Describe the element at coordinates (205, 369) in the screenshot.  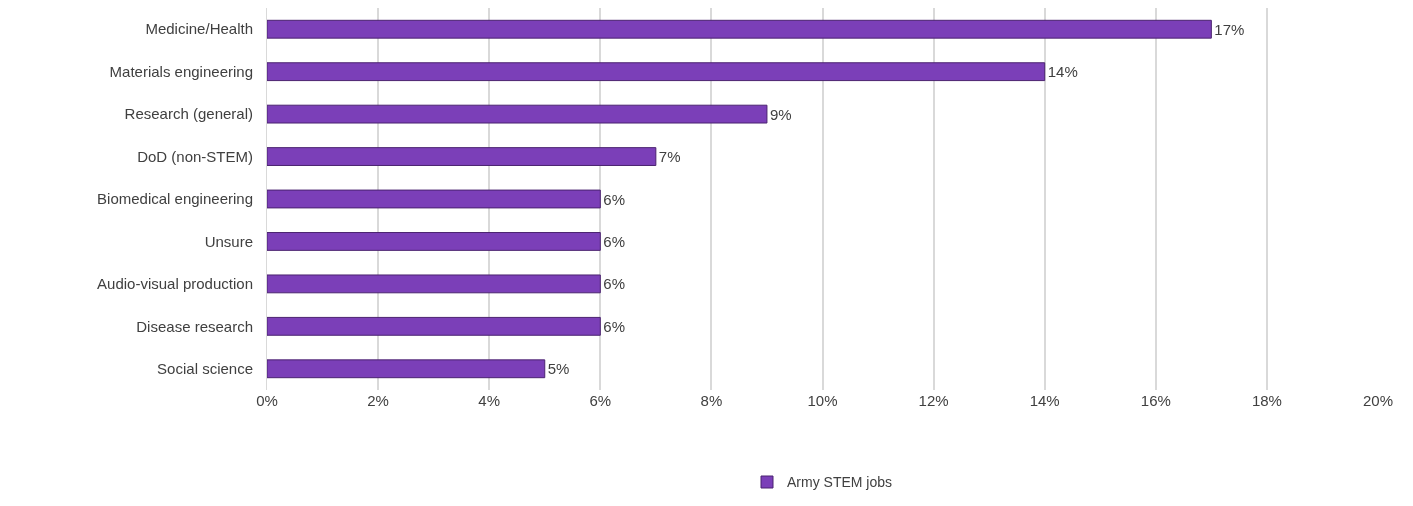
I see `y-tick-label: Social science` at that location.